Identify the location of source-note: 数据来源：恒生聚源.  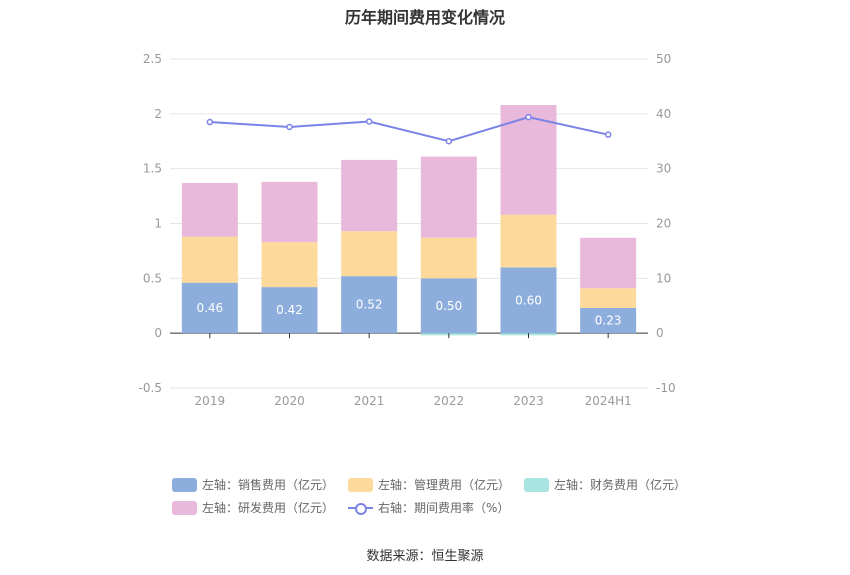
(425, 556).